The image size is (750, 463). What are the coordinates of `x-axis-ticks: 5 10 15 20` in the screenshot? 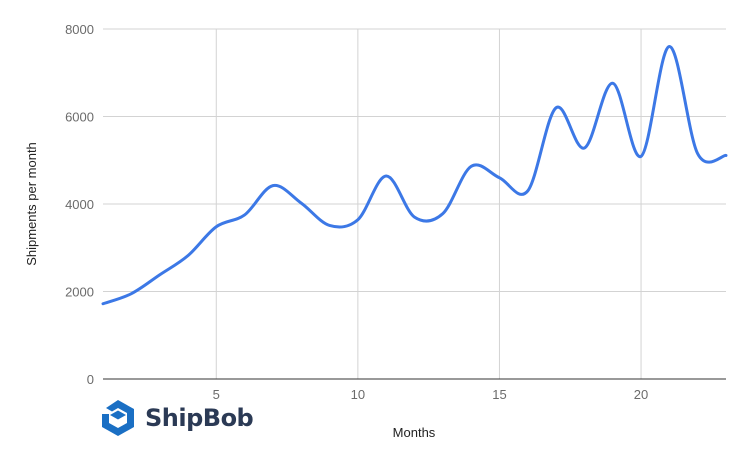 It's located at (431, 394).